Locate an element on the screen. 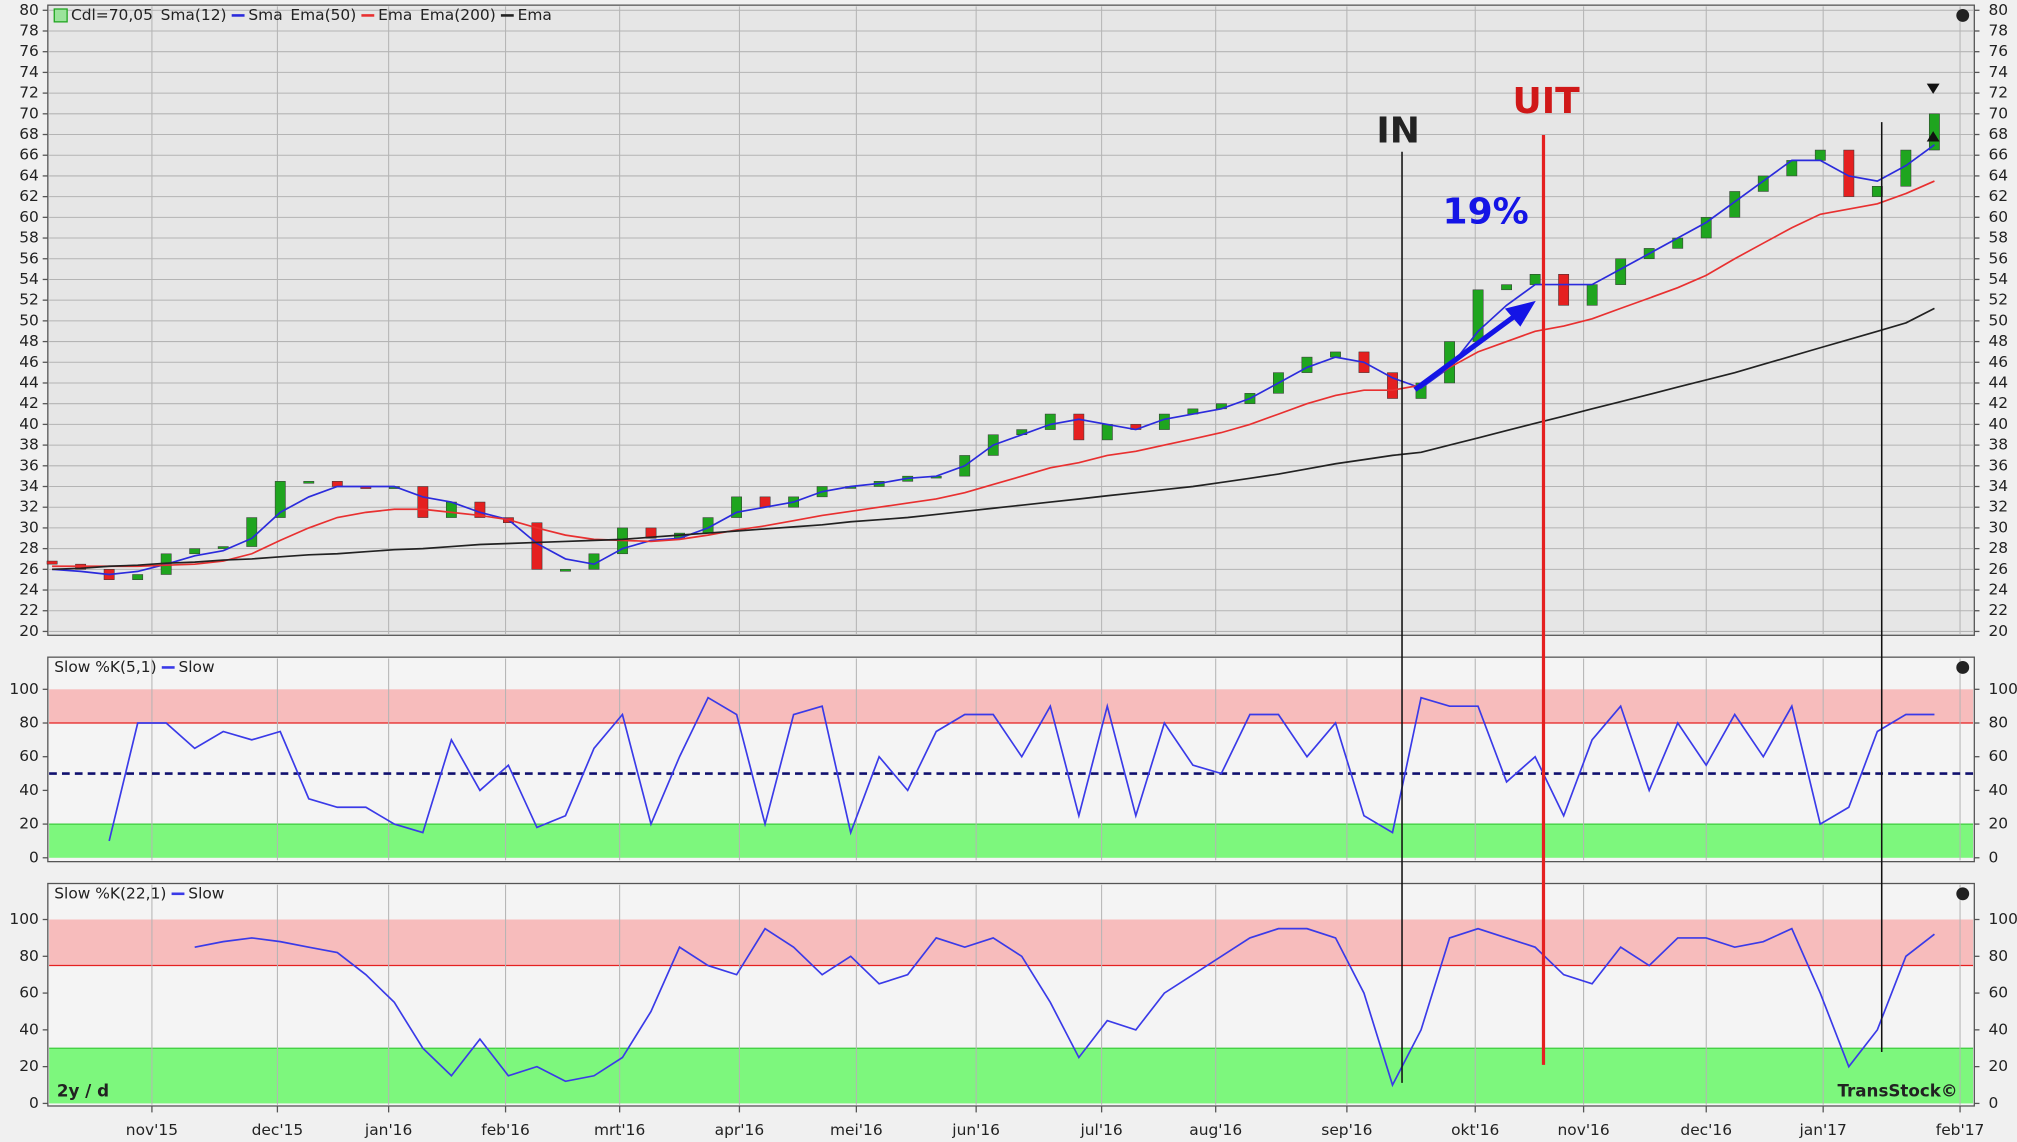  series-line is located at coordinates (1064, 1007).